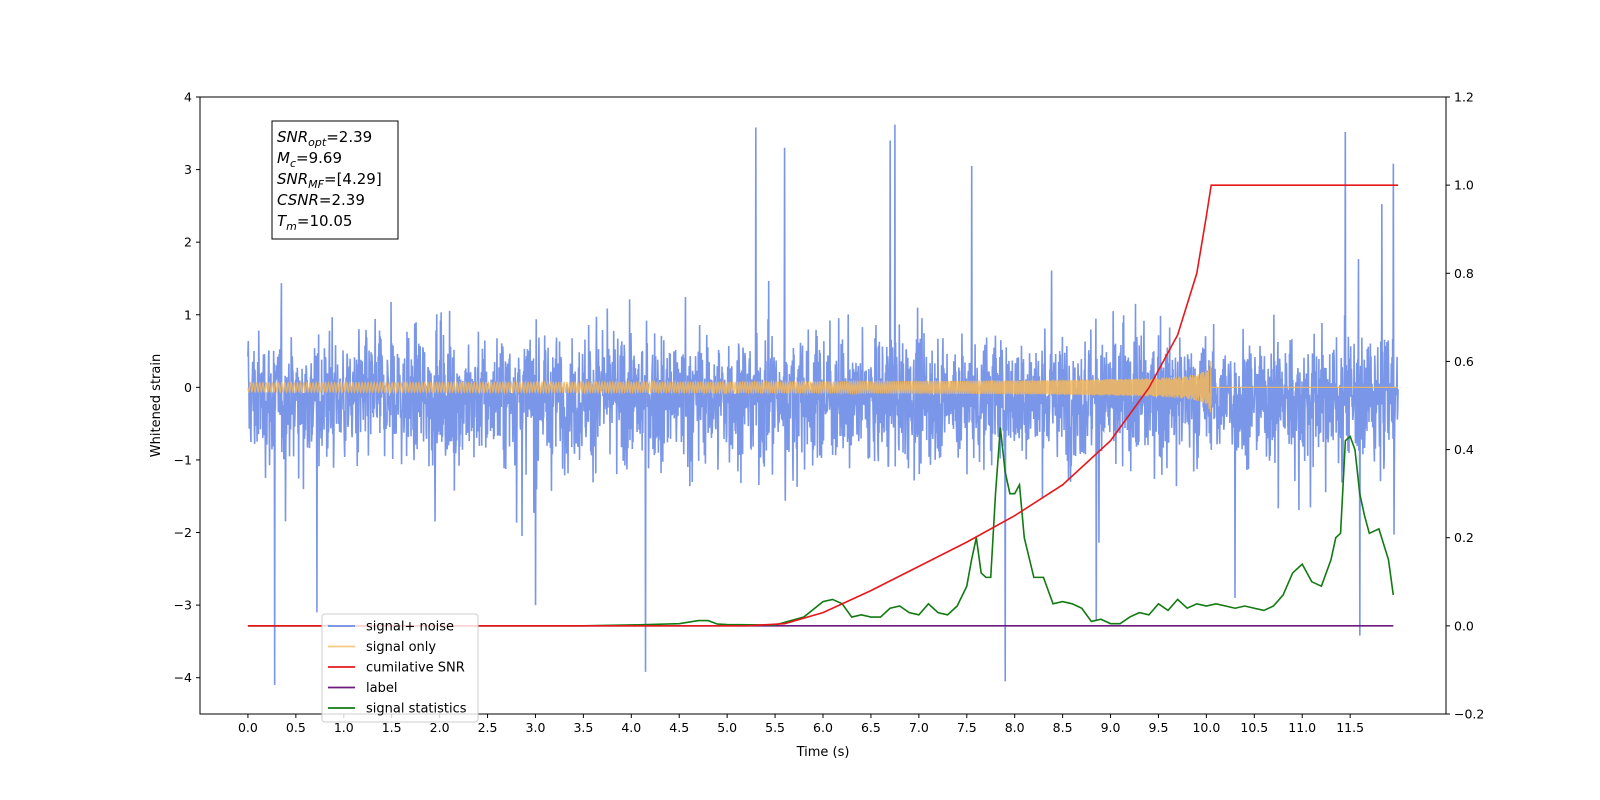  I want to click on y2-tick-label: 0.6, so click(1464, 361).